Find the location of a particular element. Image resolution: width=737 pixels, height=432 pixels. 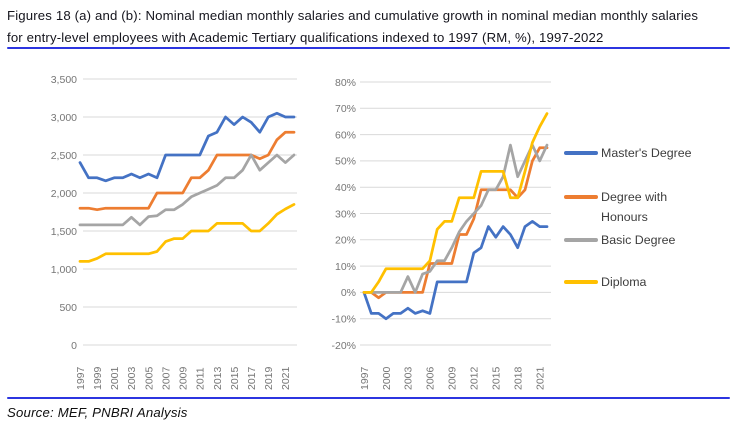

legend-item-diploma: Diploma is located at coordinates (636, 283).